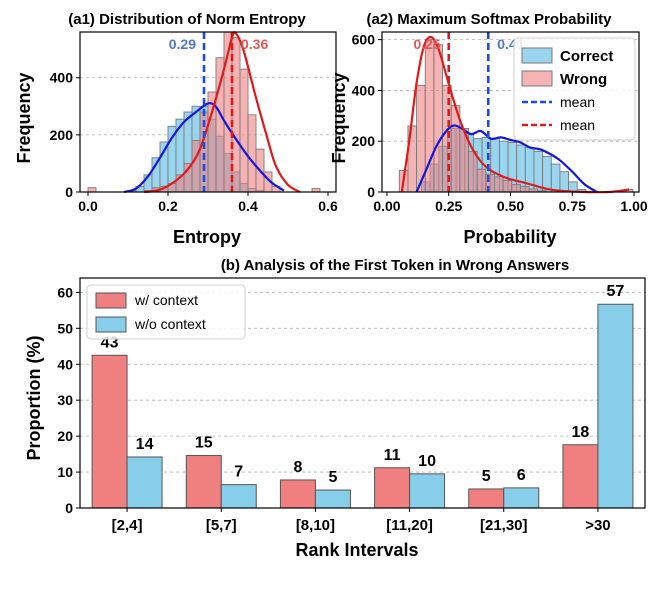  What do you see at coordinates (581, 432) in the screenshot?
I see `data-label: 18` at bounding box center [581, 432].